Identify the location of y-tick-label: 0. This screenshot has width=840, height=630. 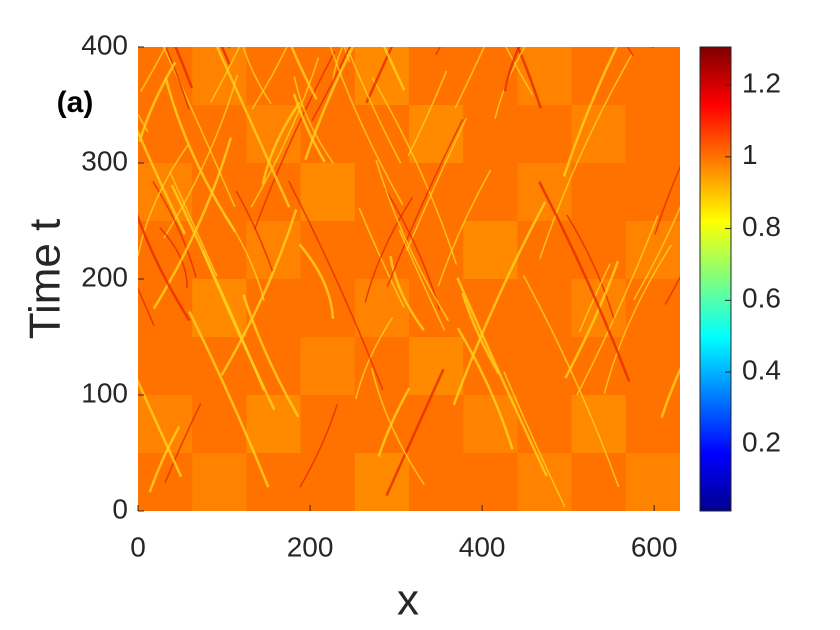
(120, 508).